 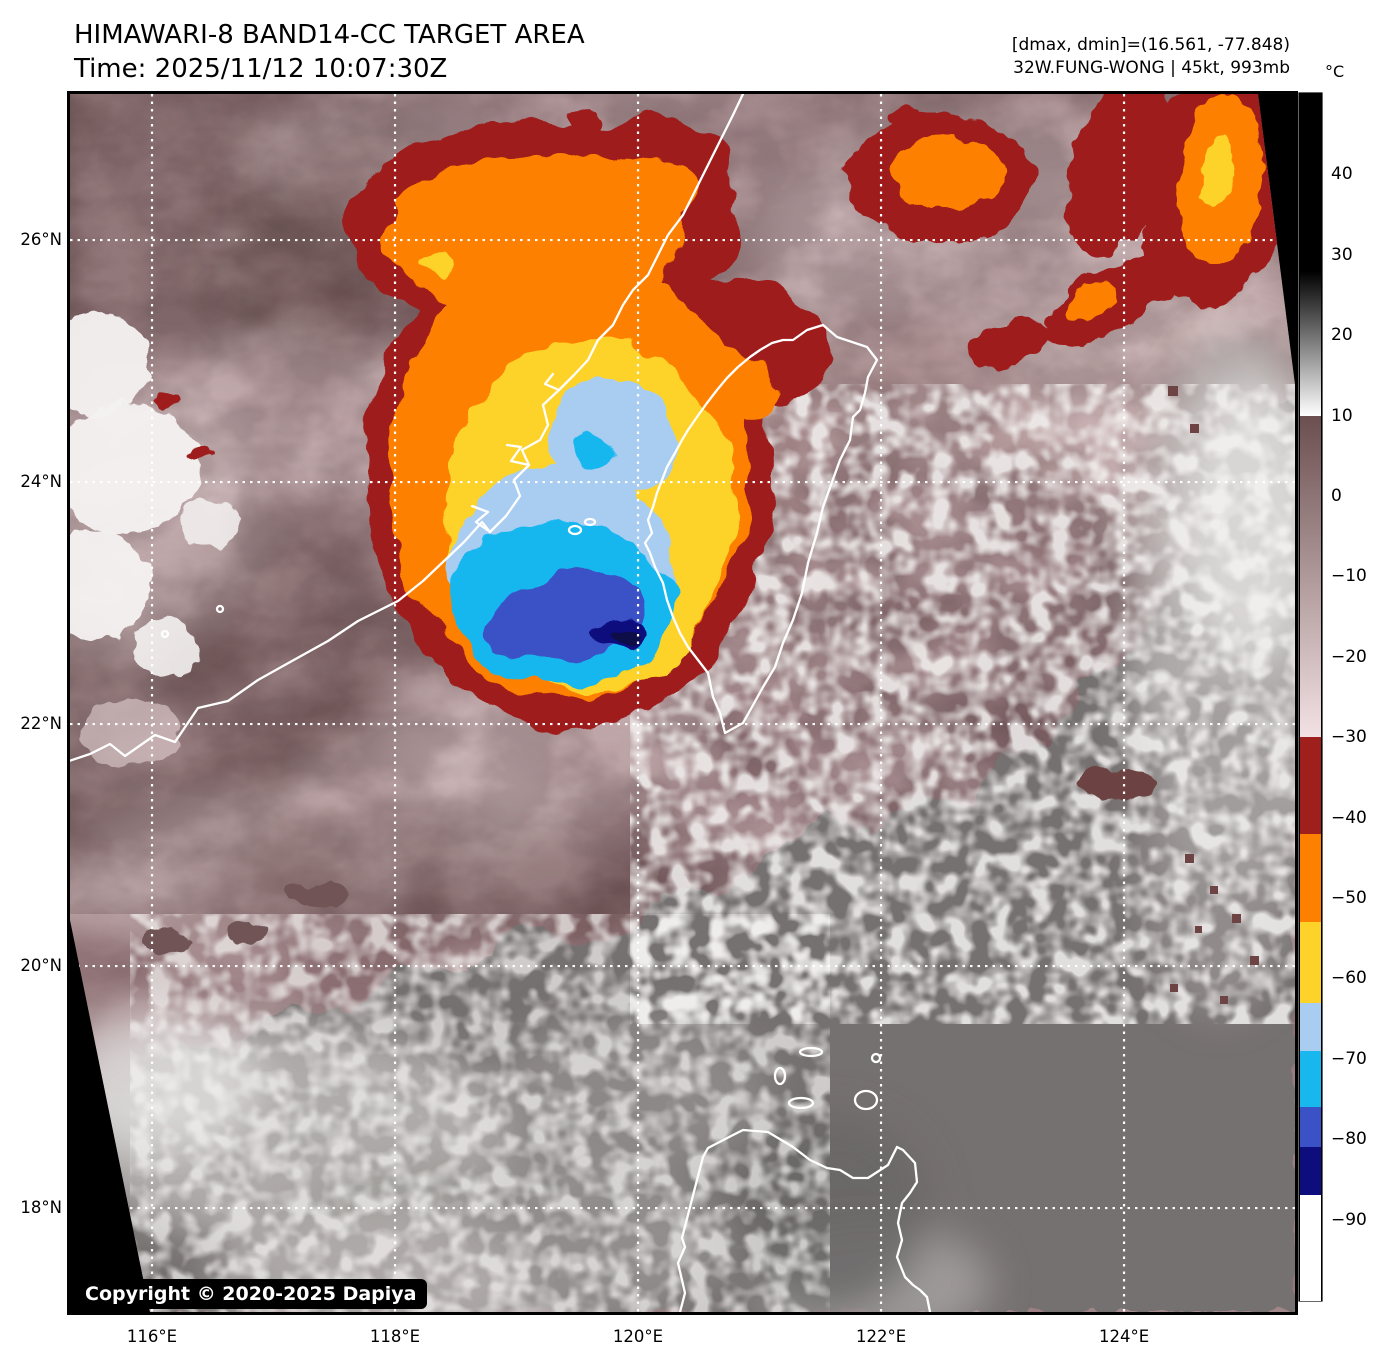 I want to click on product-title: HIMAWARI-8 BAND14-CC TARGET AREA, so click(x=329, y=35).